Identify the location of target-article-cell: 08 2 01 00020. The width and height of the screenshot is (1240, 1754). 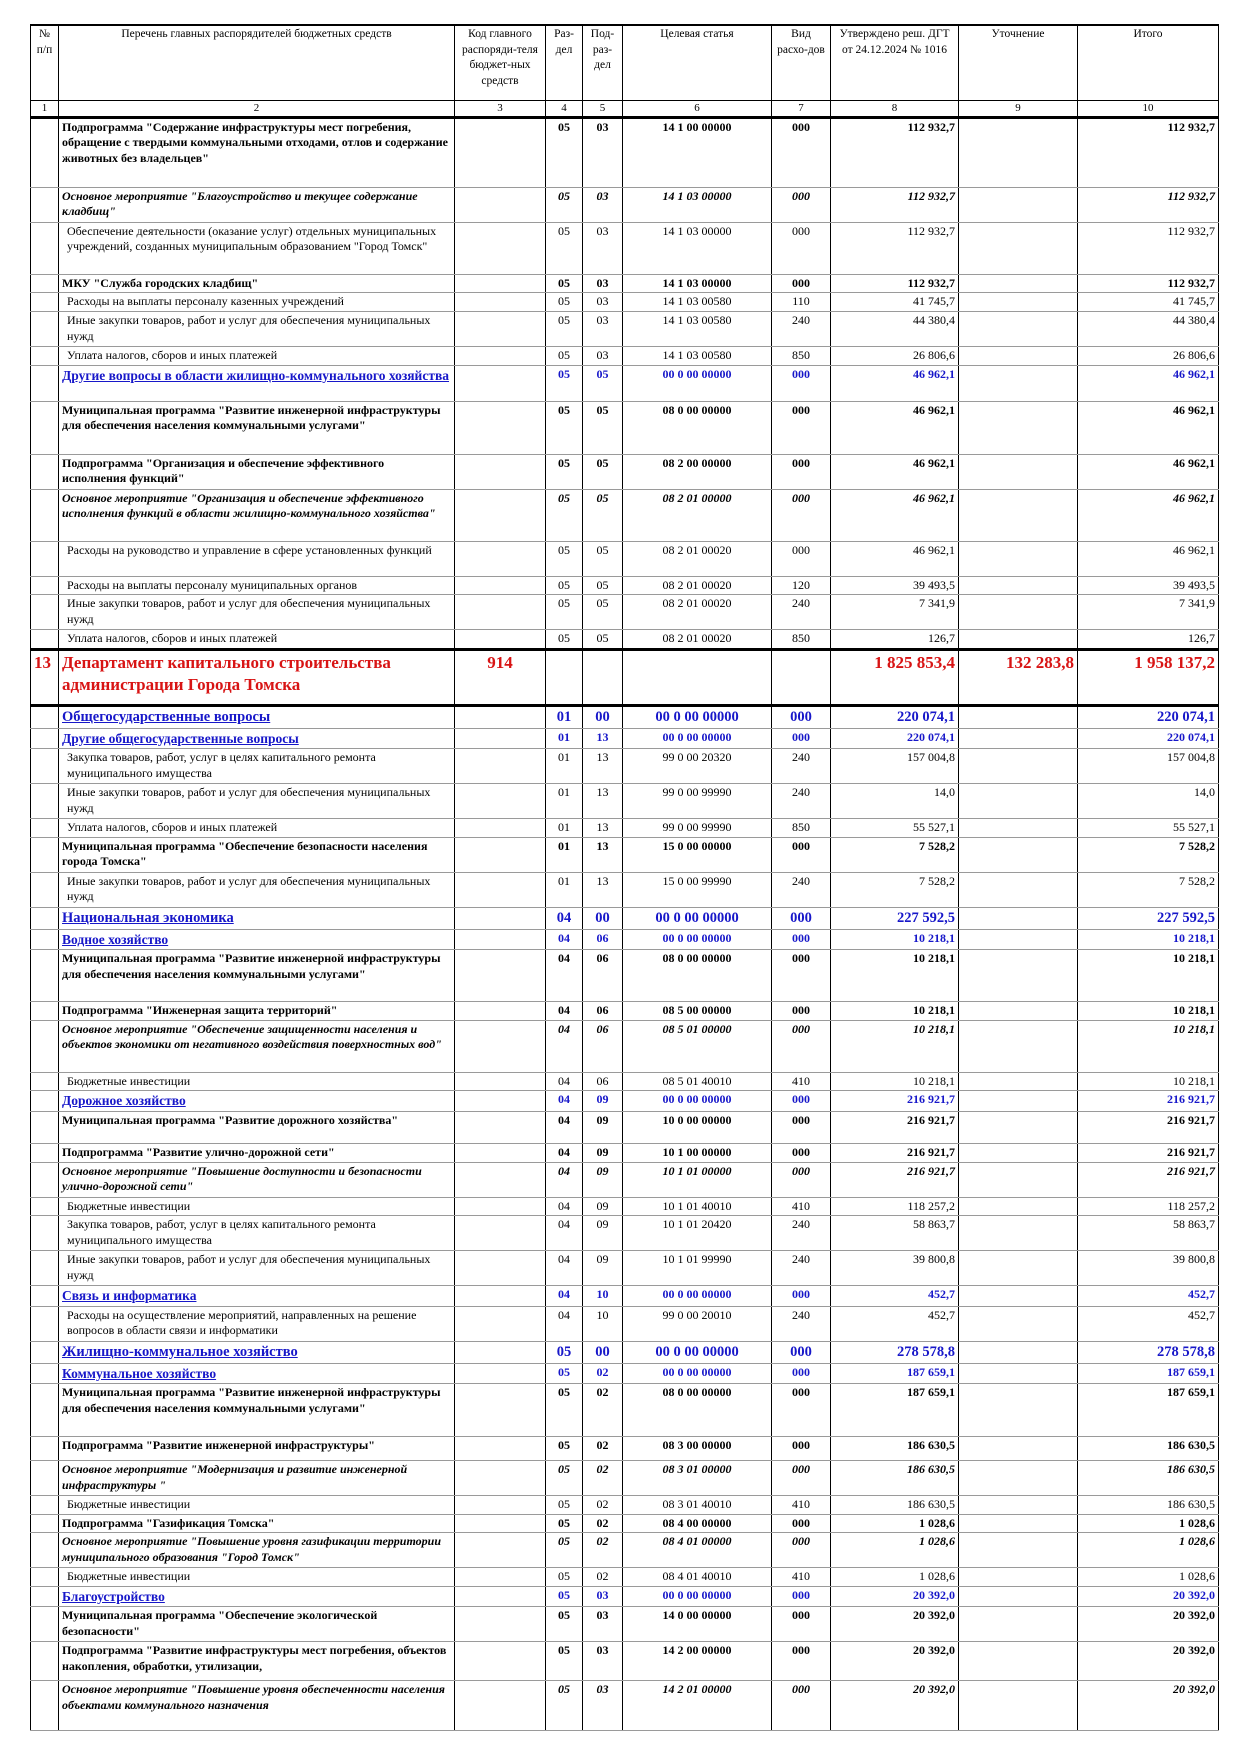
(697, 612).